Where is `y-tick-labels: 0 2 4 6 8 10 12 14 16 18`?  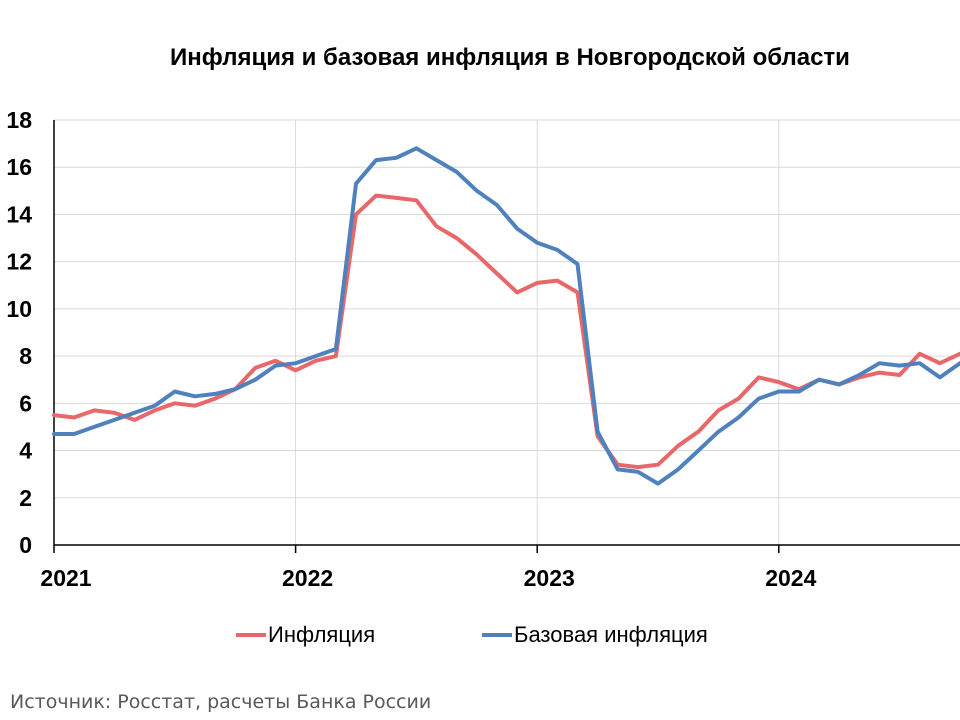
y-tick-labels: 0 2 4 6 8 10 12 14 16 18 is located at coordinates (19, 332).